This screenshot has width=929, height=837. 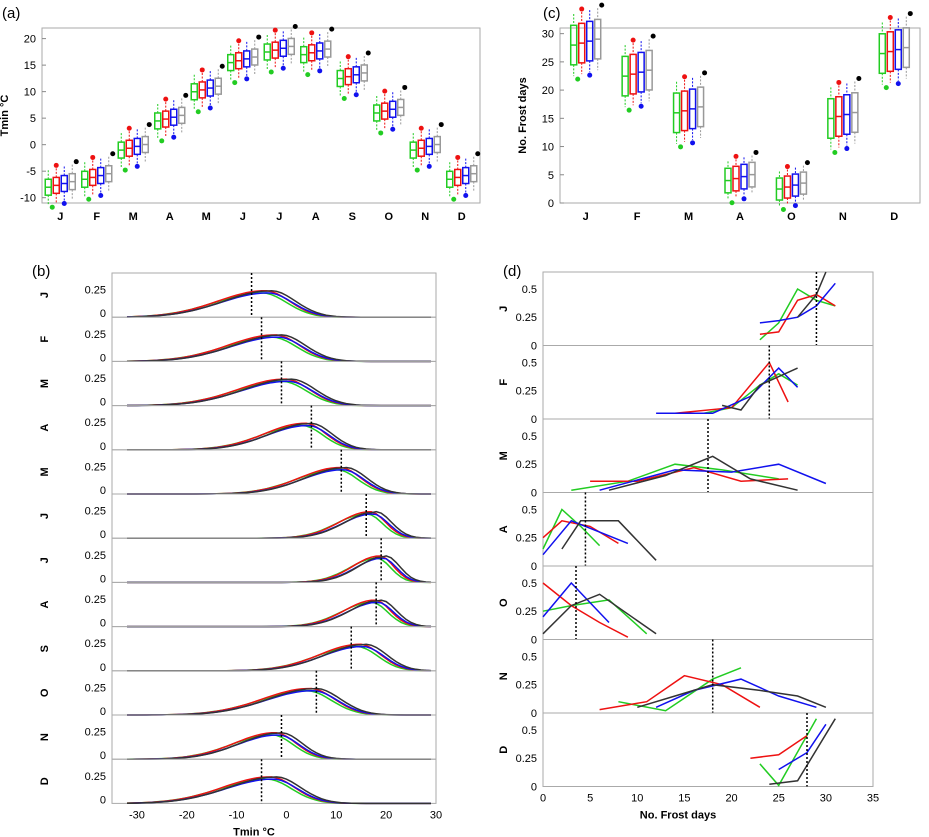 I want to click on panel-label-b: (b), so click(x=41, y=271).